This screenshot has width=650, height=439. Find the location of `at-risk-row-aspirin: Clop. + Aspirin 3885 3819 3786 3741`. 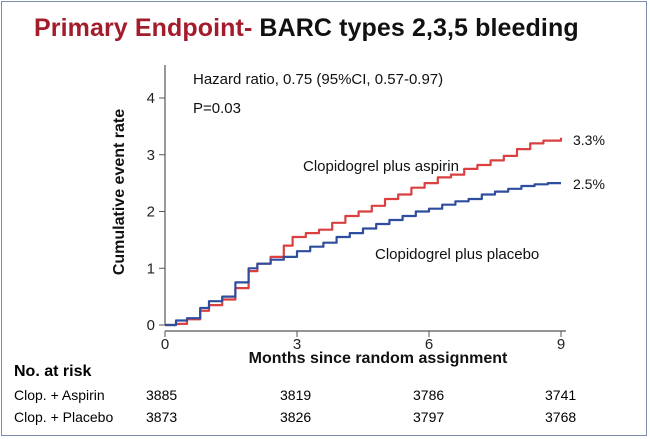

at-risk-row-aspirin: Clop. + Aspirin 3885 3819 3786 3741 is located at coordinates (325, 397).